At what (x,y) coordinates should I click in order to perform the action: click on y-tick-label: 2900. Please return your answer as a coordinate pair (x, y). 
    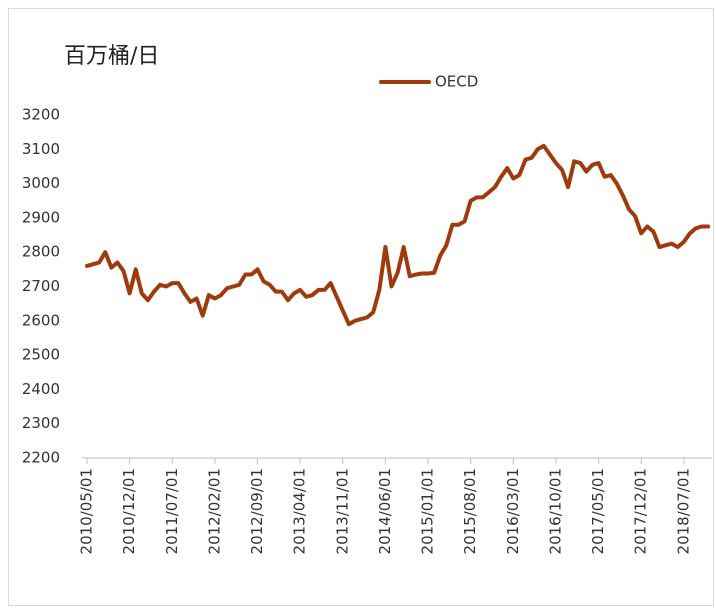
    Looking at the image, I should click on (41, 217).